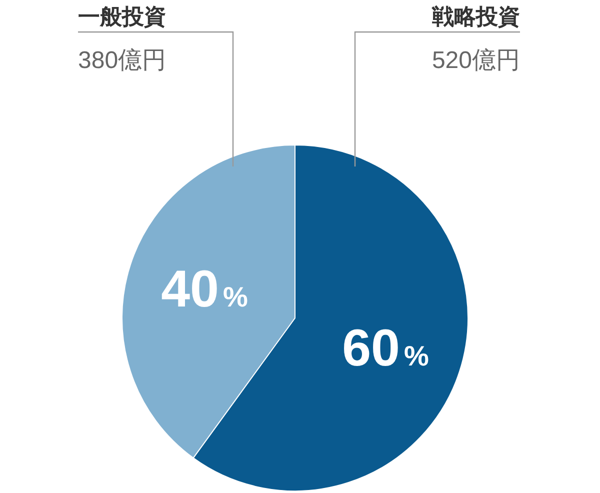  I want to click on slice-label: 一般投資, so click(122, 16).